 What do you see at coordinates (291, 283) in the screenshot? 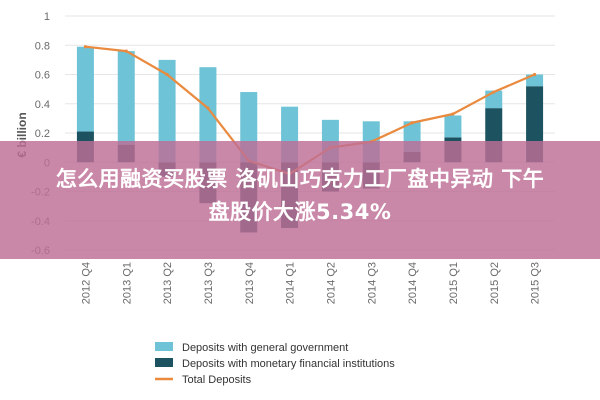
I see `x-tick-label: 2014 Q1` at bounding box center [291, 283].